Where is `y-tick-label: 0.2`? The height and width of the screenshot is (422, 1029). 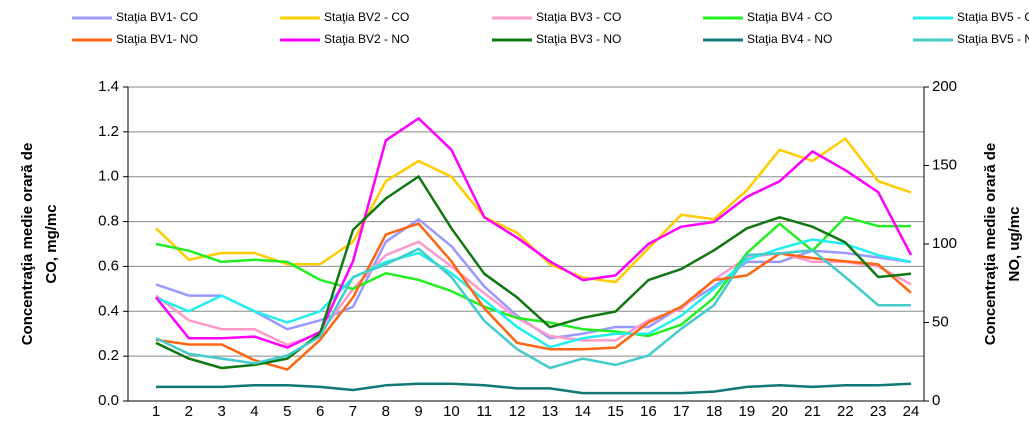
y-tick-label: 0.2 is located at coordinates (108, 355).